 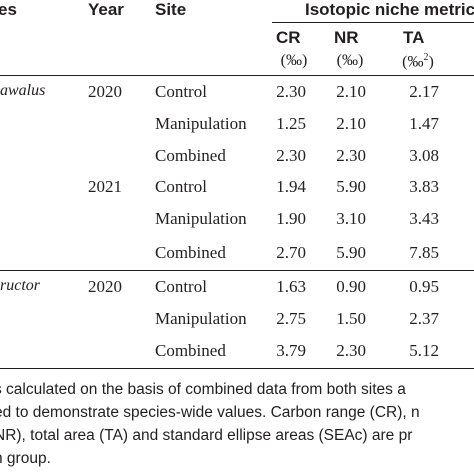 What do you see at coordinates (424, 252) in the screenshot?
I see `ta-cell: 7.85` at bounding box center [424, 252].